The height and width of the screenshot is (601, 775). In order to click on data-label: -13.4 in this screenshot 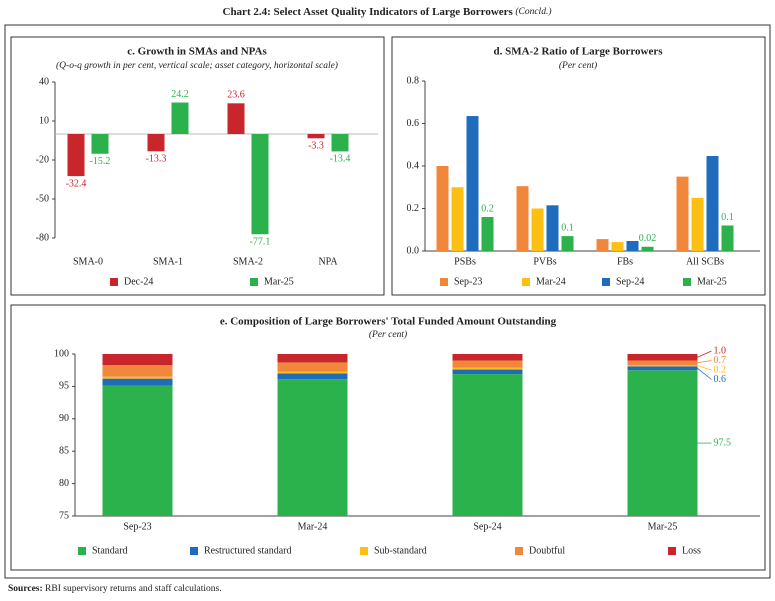, I will do `click(340, 159)`.